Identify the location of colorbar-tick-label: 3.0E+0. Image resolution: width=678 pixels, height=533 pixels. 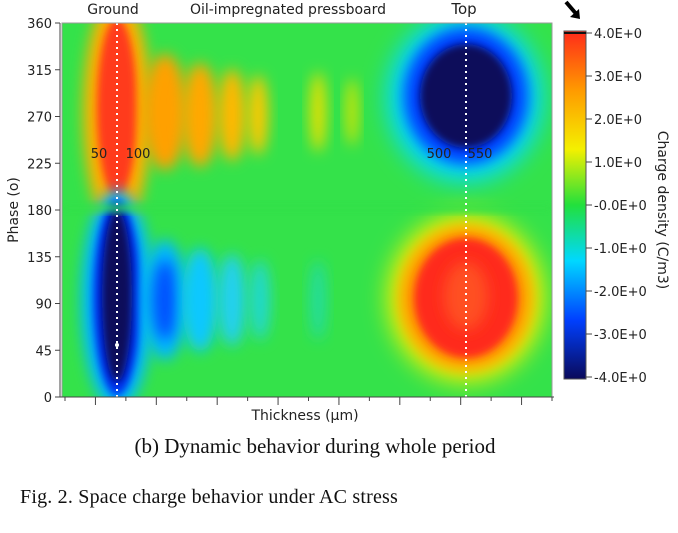
(618, 77).